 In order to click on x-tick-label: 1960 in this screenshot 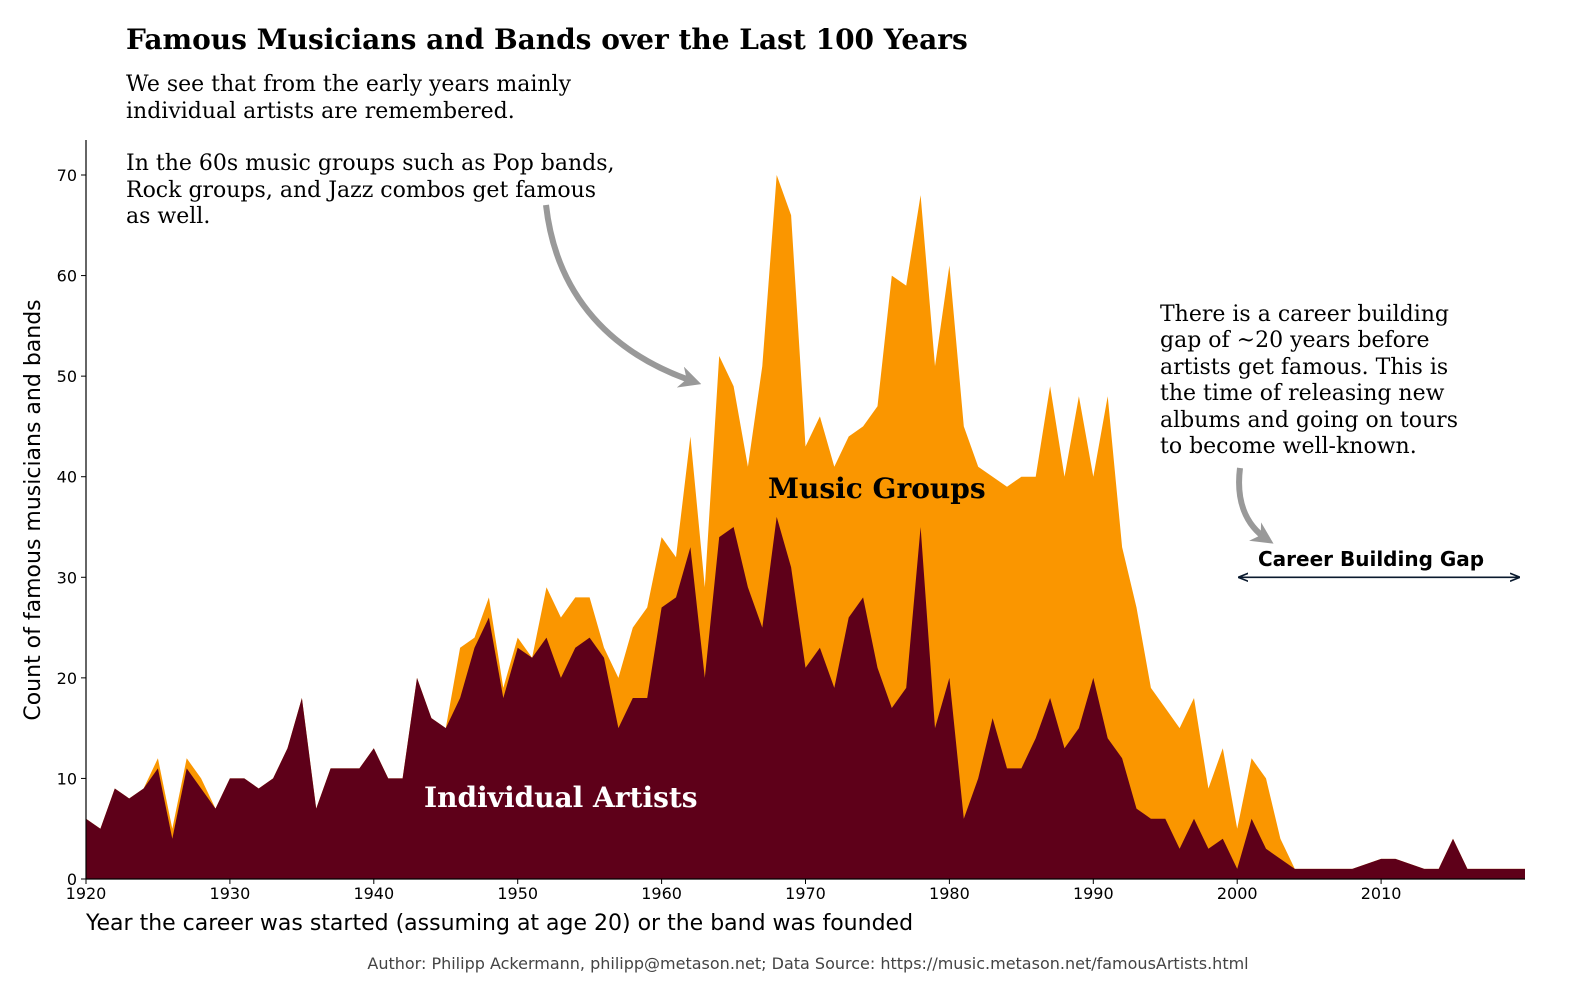, I will do `click(661, 893)`.